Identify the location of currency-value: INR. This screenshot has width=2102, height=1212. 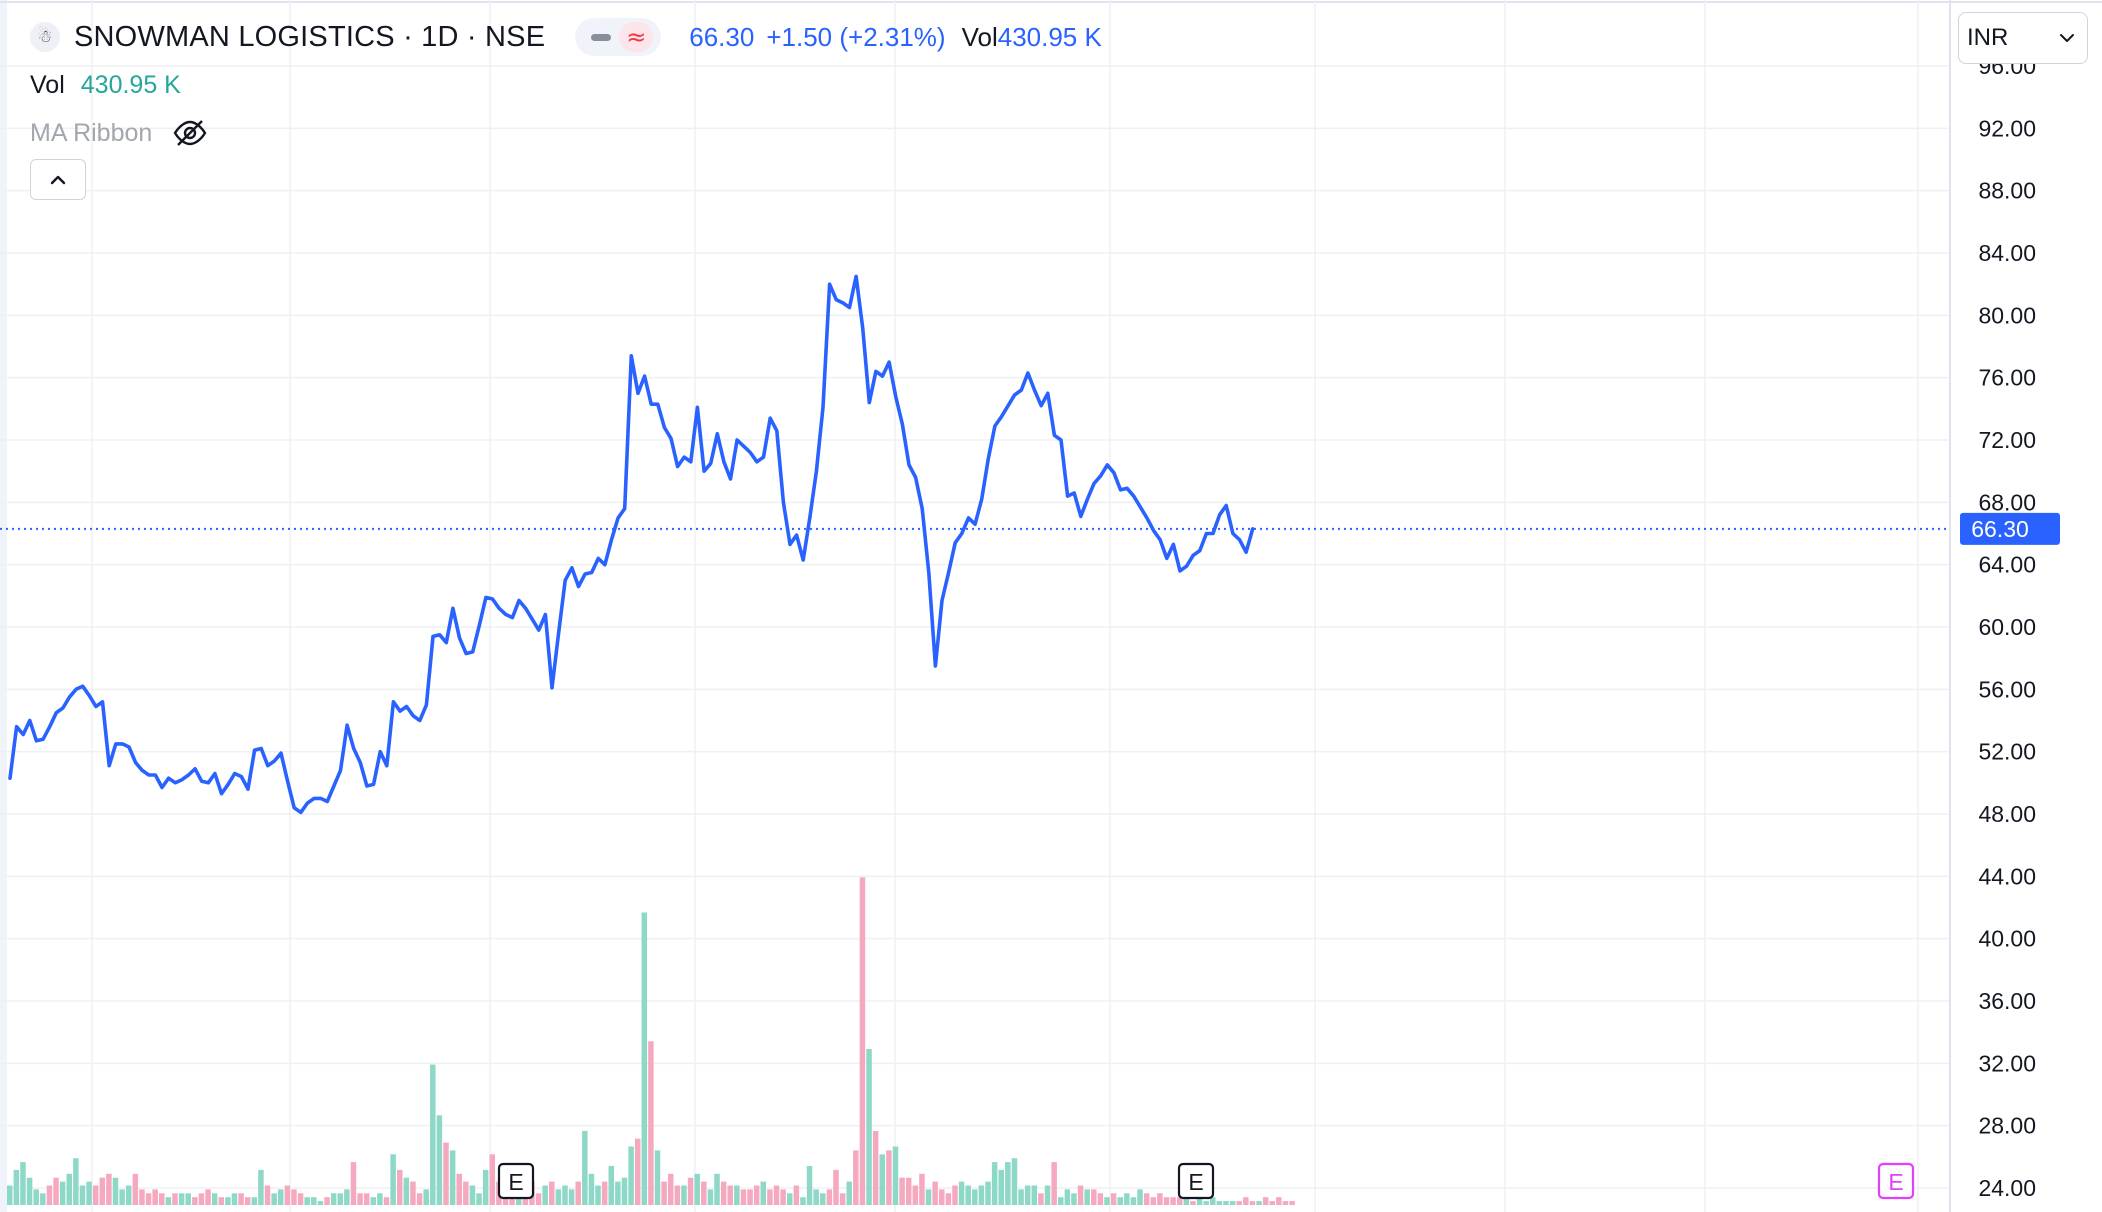
(1988, 37).